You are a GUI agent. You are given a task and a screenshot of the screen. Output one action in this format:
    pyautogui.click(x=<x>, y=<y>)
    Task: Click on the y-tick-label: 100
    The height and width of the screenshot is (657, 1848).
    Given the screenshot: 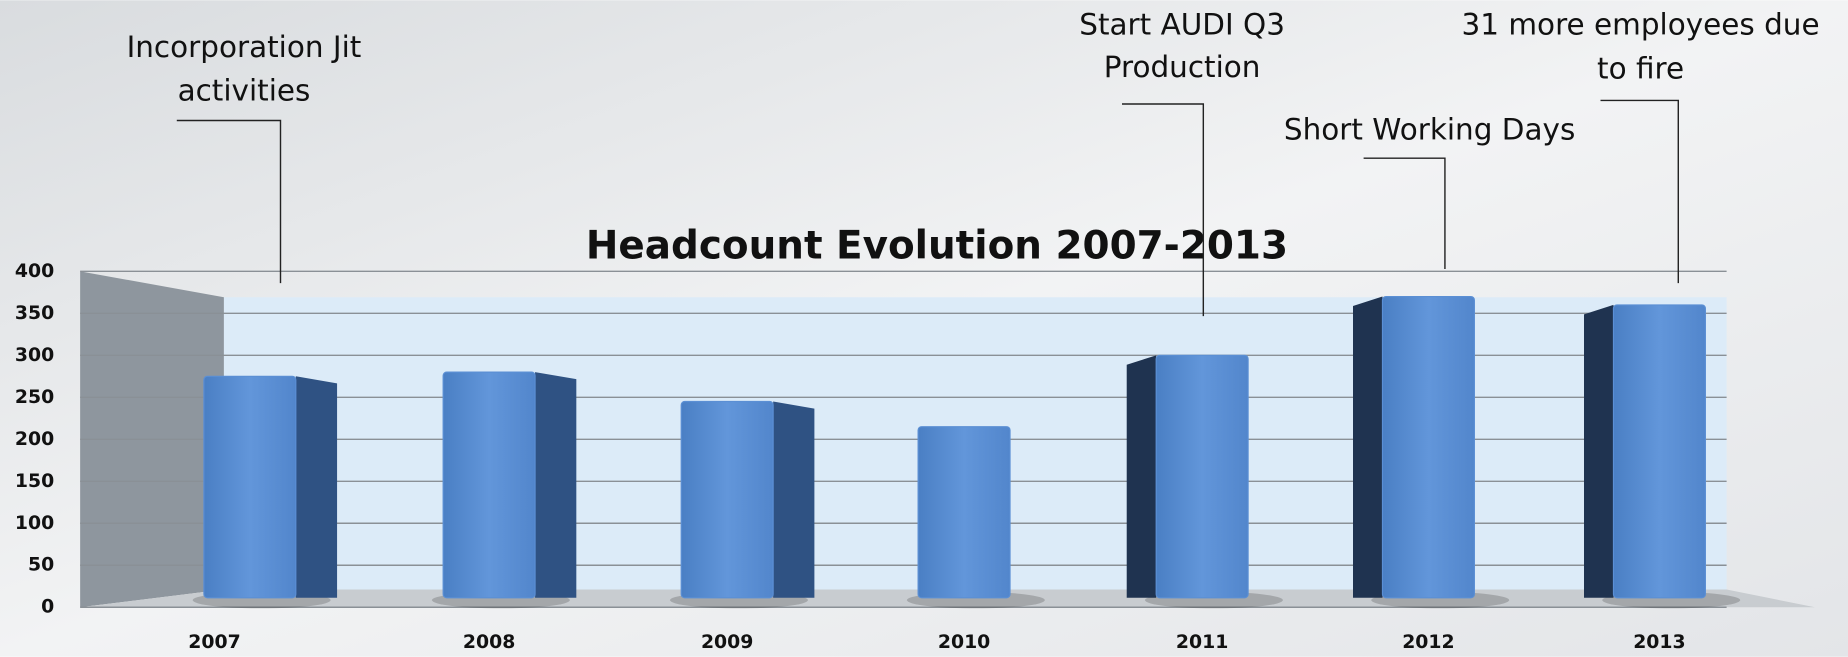 What is the action you would take?
    pyautogui.click(x=34, y=523)
    